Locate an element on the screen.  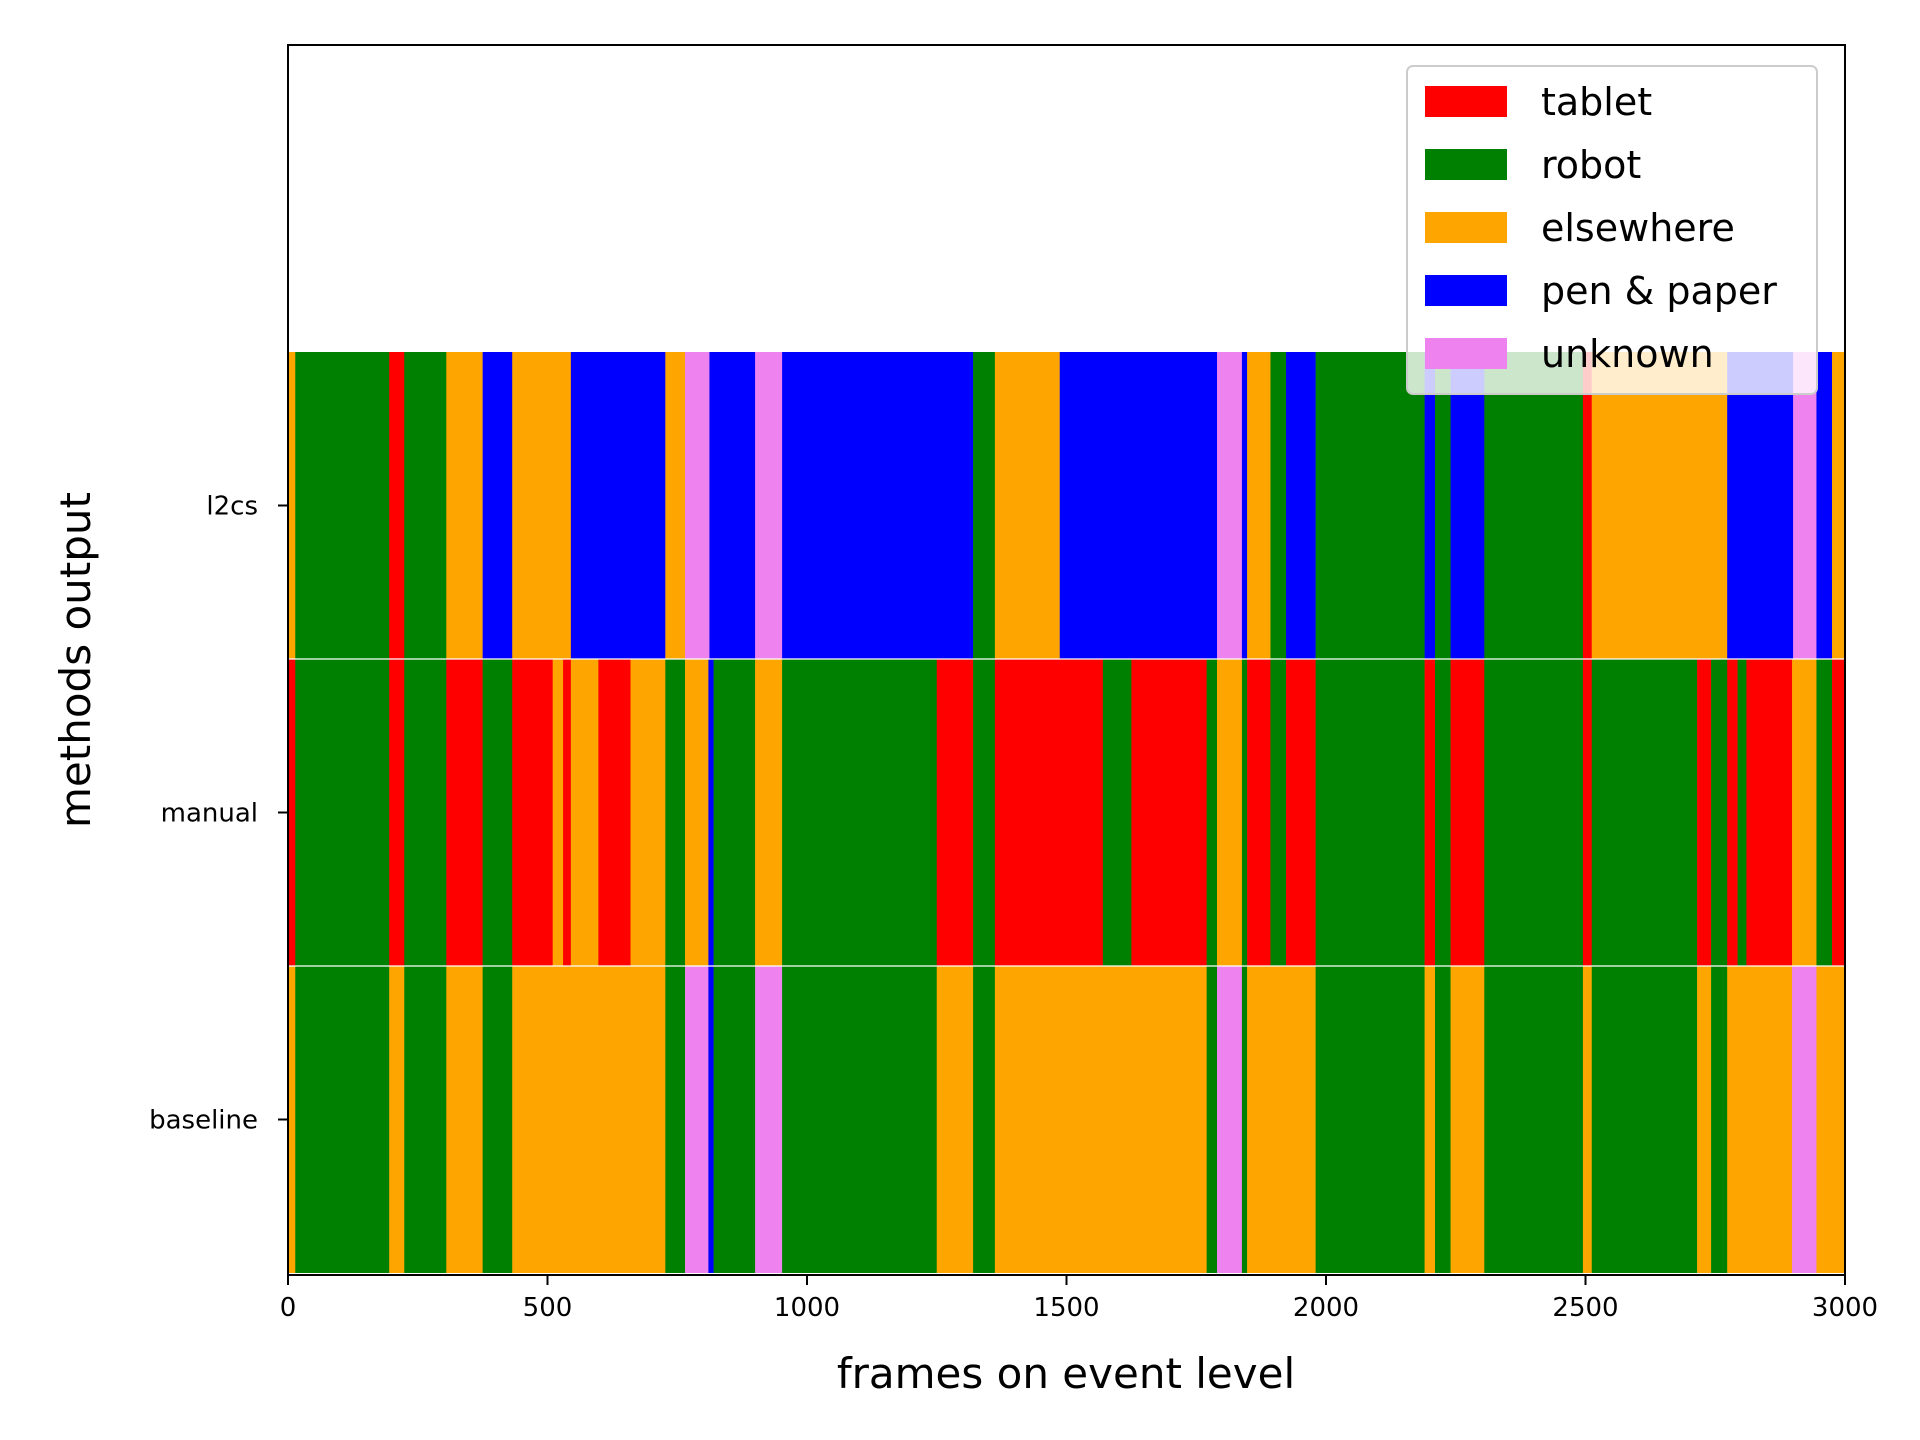
x-axis-ticks: 0 500 1000 1500 2000 2500 3000 is located at coordinates (1079, 1299).